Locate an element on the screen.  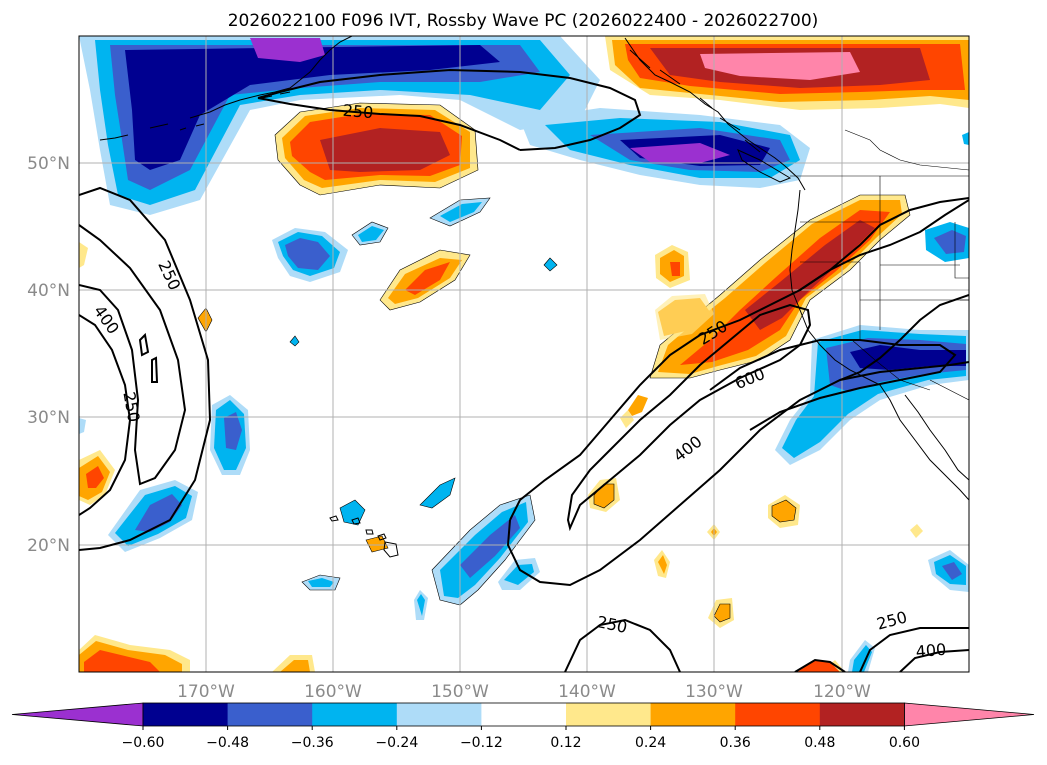
colorbar-frame is located at coordinates (523, 714).